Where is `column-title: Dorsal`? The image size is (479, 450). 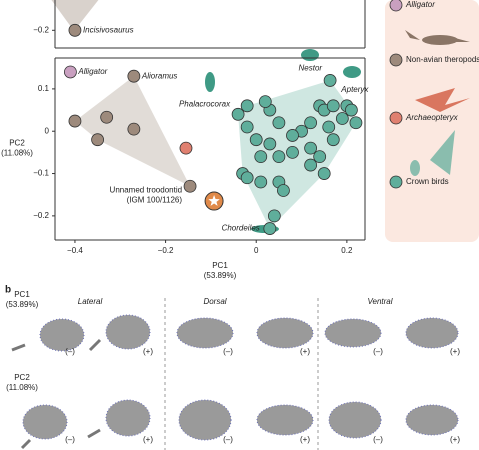 column-title: Dorsal is located at coordinates (214, 301).